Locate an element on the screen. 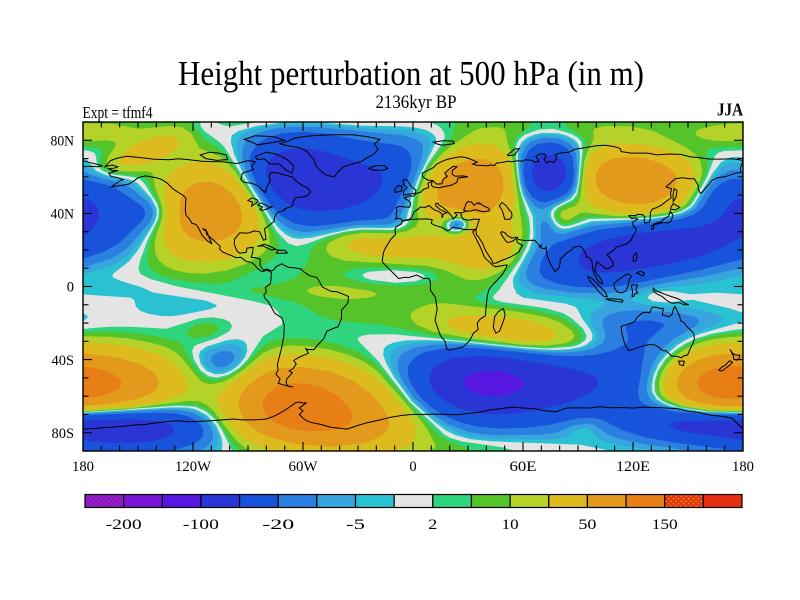 Image resolution: width=800 pixels, height=600 pixels. svg-text: 80N is located at coordinates (63, 141).